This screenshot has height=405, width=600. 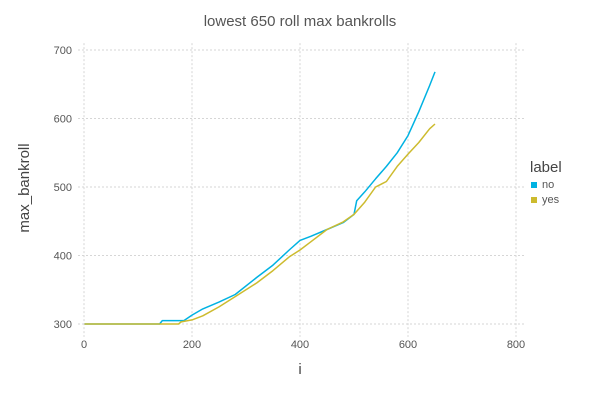 I want to click on y-tick-label: 600, so click(x=63, y=120).